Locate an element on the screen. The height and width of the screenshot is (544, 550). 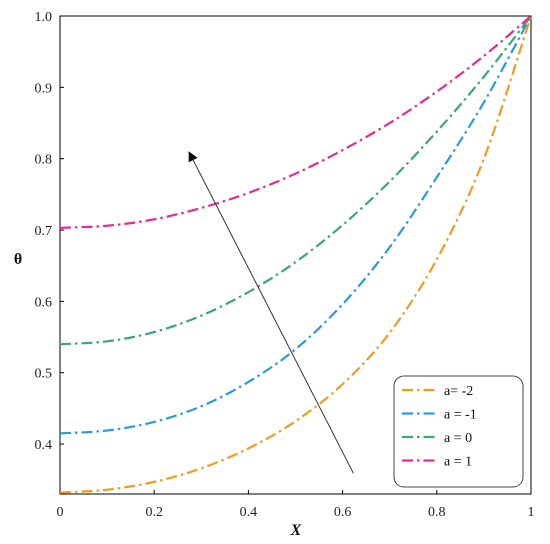
x-tick-label: 0.2 is located at coordinates (154, 512).